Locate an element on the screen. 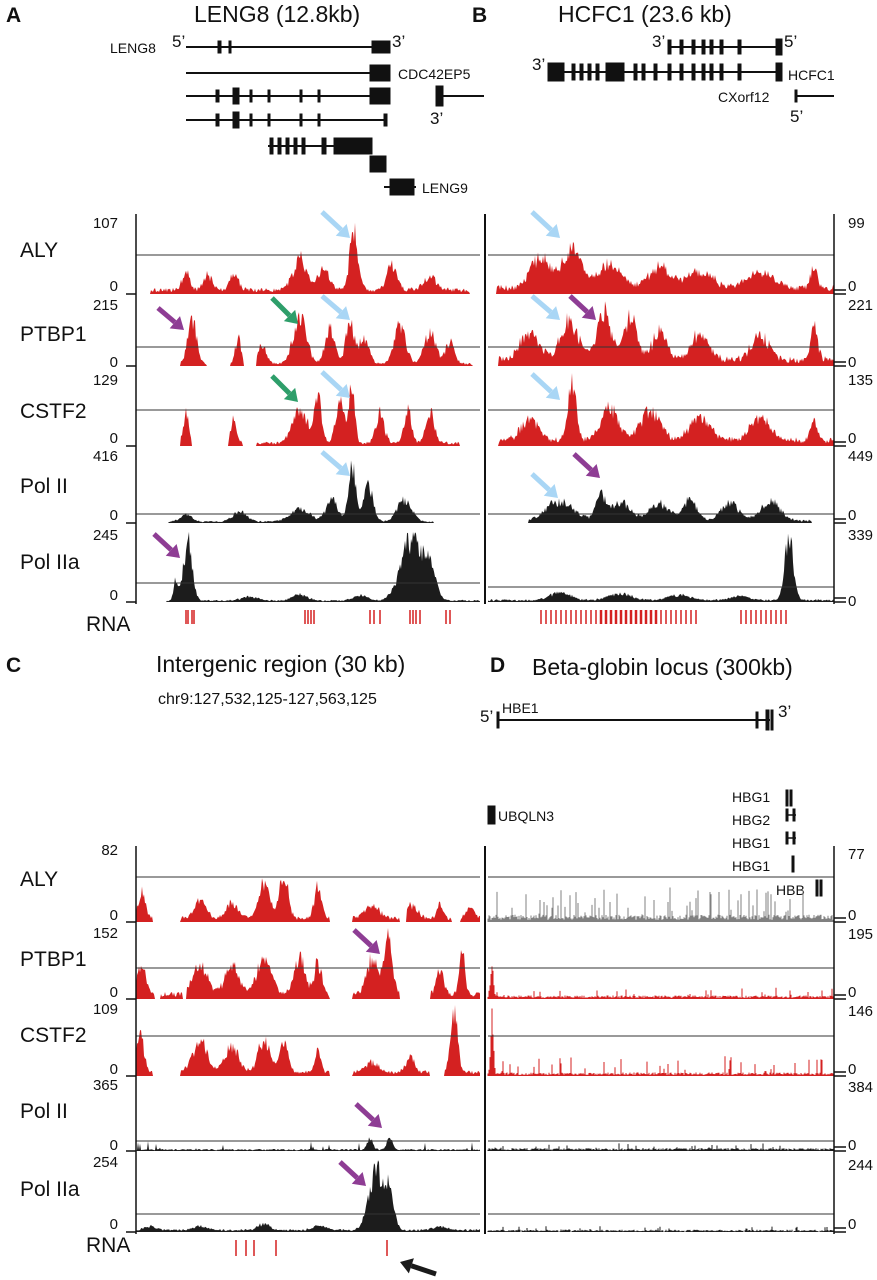  panel-title-a: LENG8 (12.8kb) is located at coordinates (277, 14).